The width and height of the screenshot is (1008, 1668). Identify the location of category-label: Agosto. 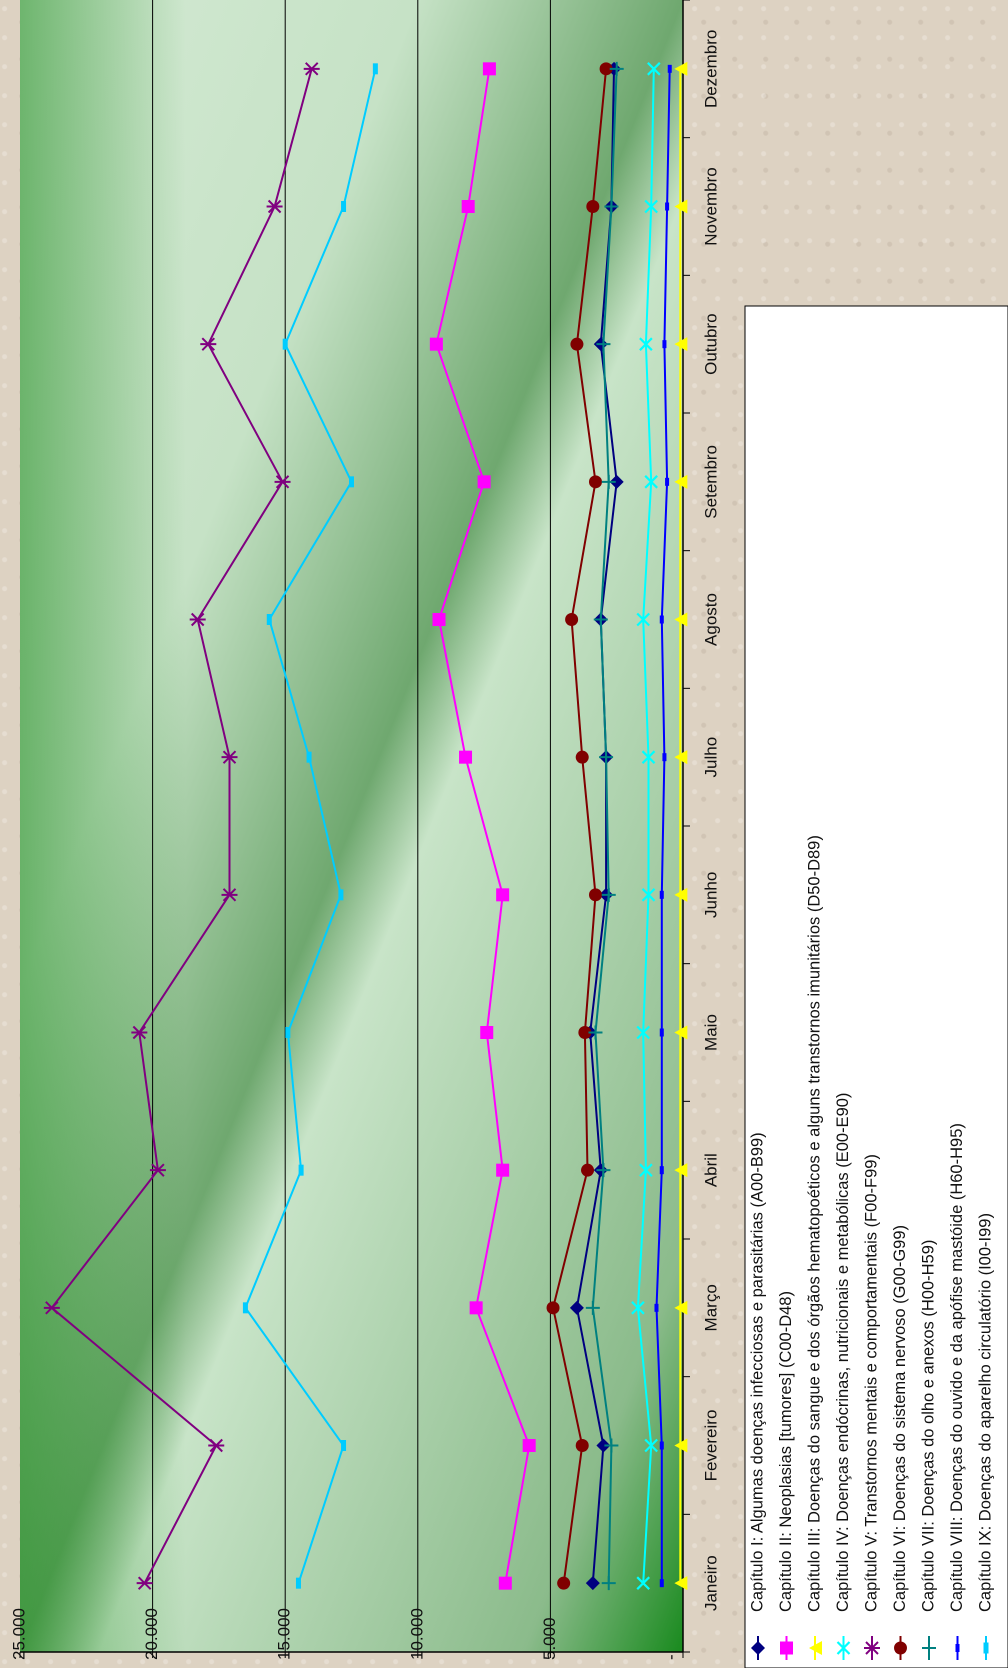
(710, 619).